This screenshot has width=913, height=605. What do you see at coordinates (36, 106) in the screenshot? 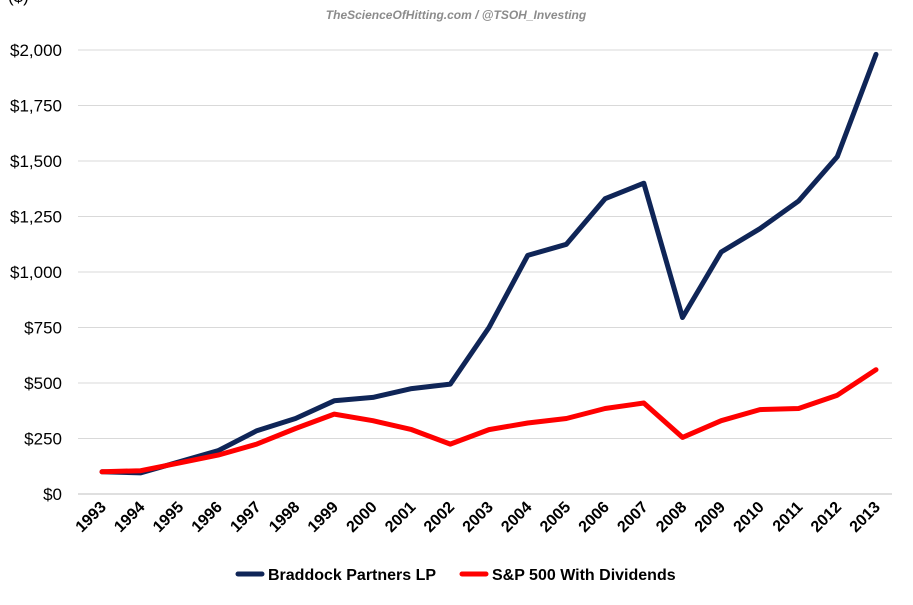
I see `y-tick-label: $1,750` at bounding box center [36, 106].